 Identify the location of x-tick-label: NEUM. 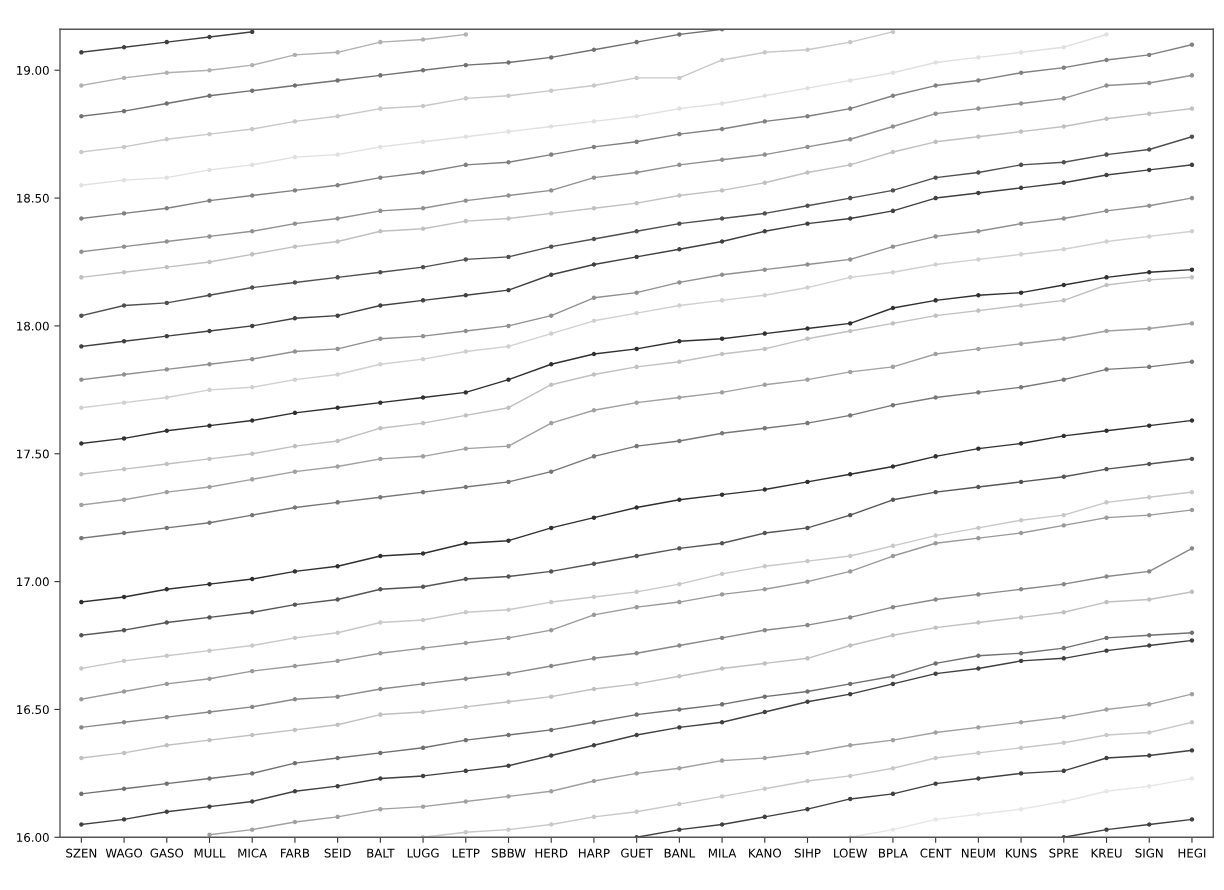
(978, 853).